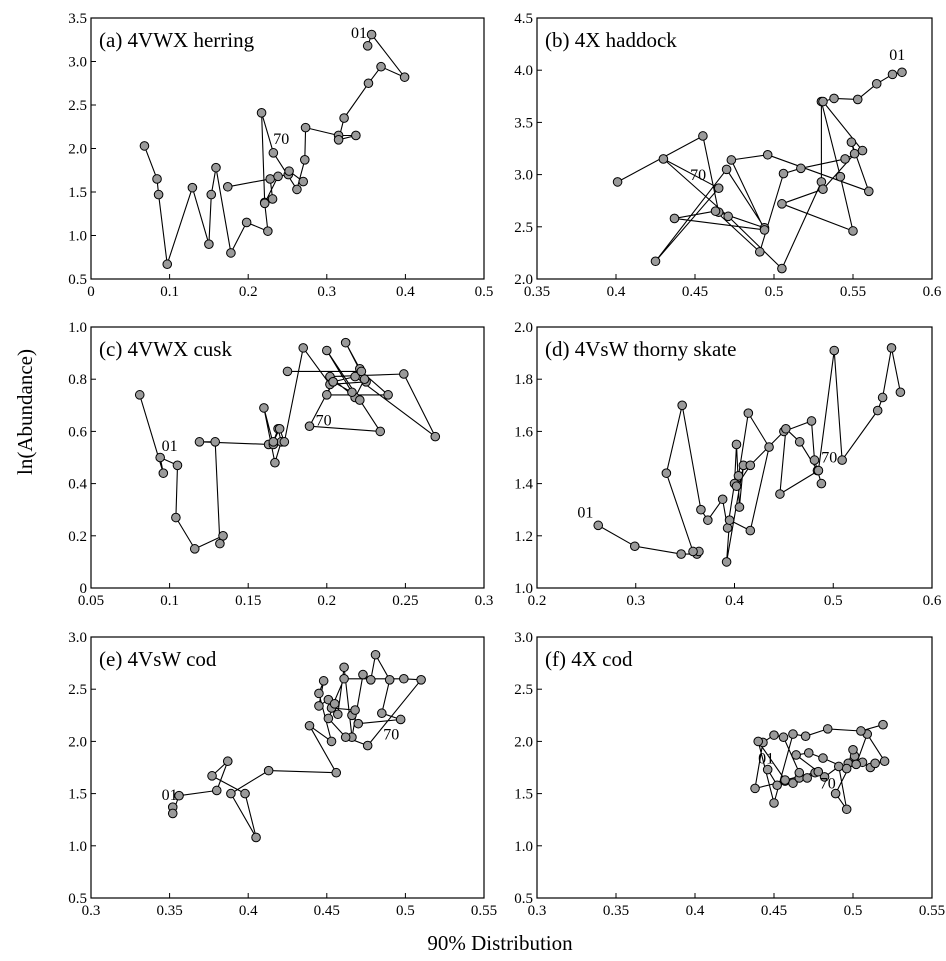 This screenshot has width=946, height=961. What do you see at coordinates (695, 292) in the screenshot?
I see `x-tick-label: 0.45` at bounding box center [695, 292].